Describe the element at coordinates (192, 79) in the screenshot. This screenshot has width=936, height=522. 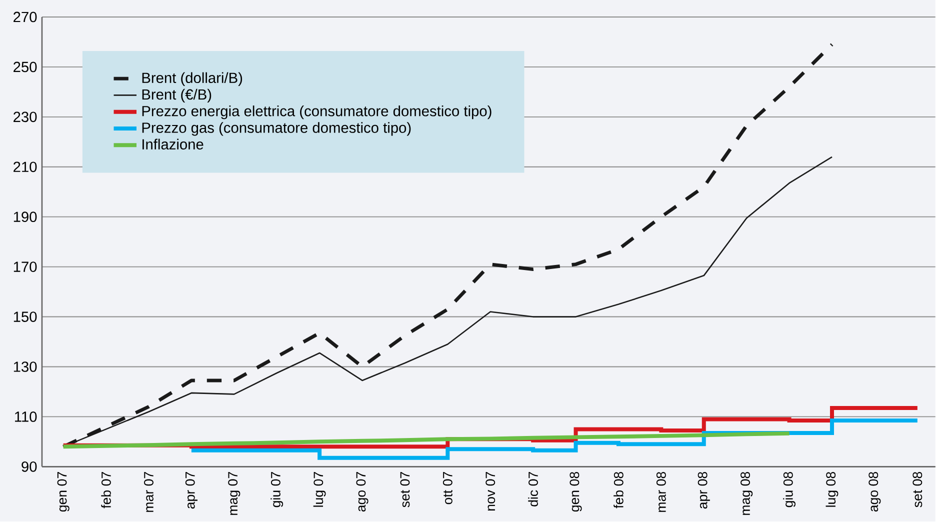
I see `legend-label: Brent (dollari/B)` at that location.